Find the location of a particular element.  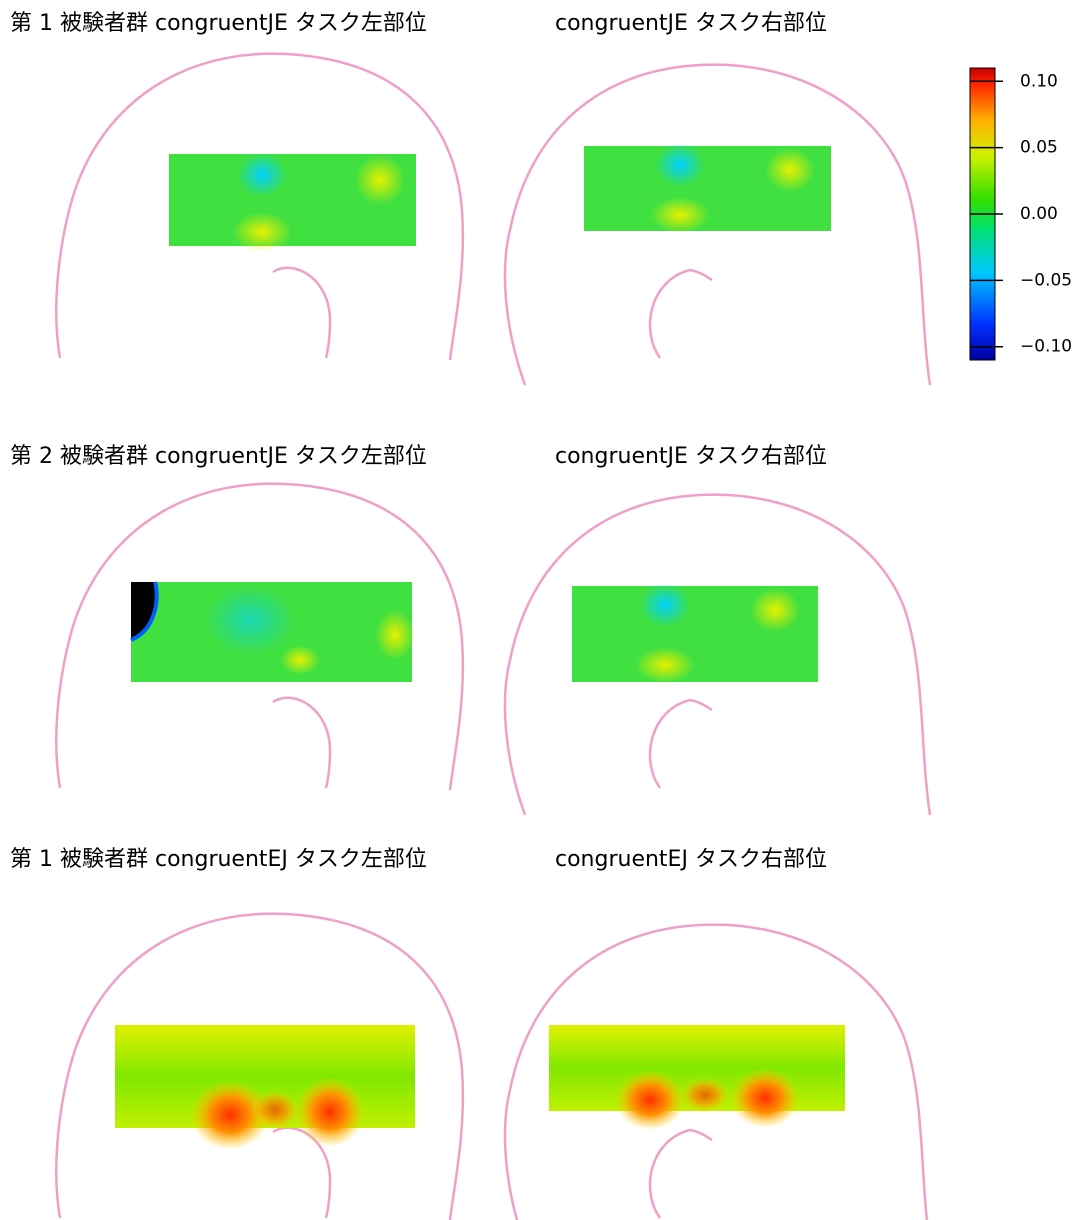

tick-label: 0.10 is located at coordinates (1039, 81).